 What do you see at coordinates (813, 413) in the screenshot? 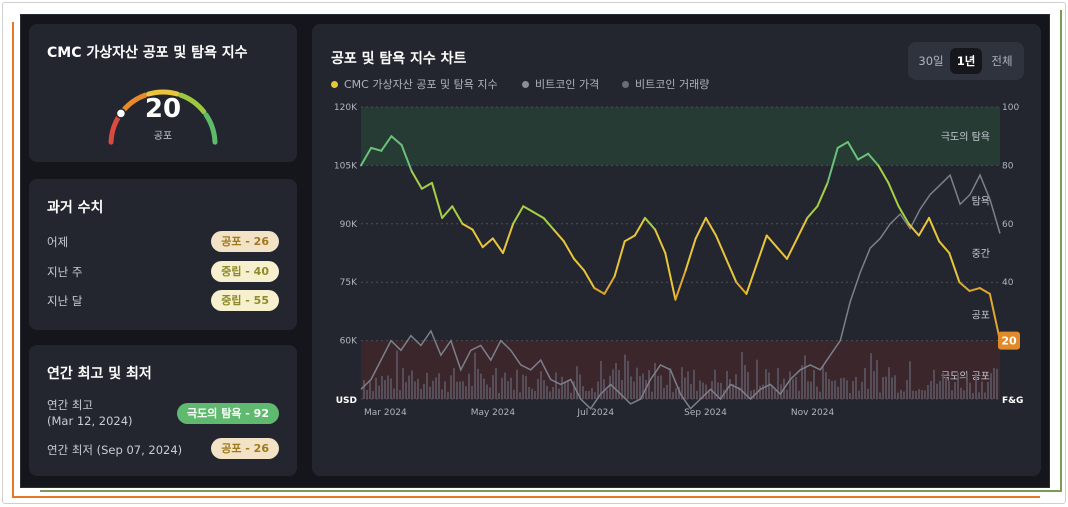
I see `x-tick-label: Nov 2024` at bounding box center [813, 413].